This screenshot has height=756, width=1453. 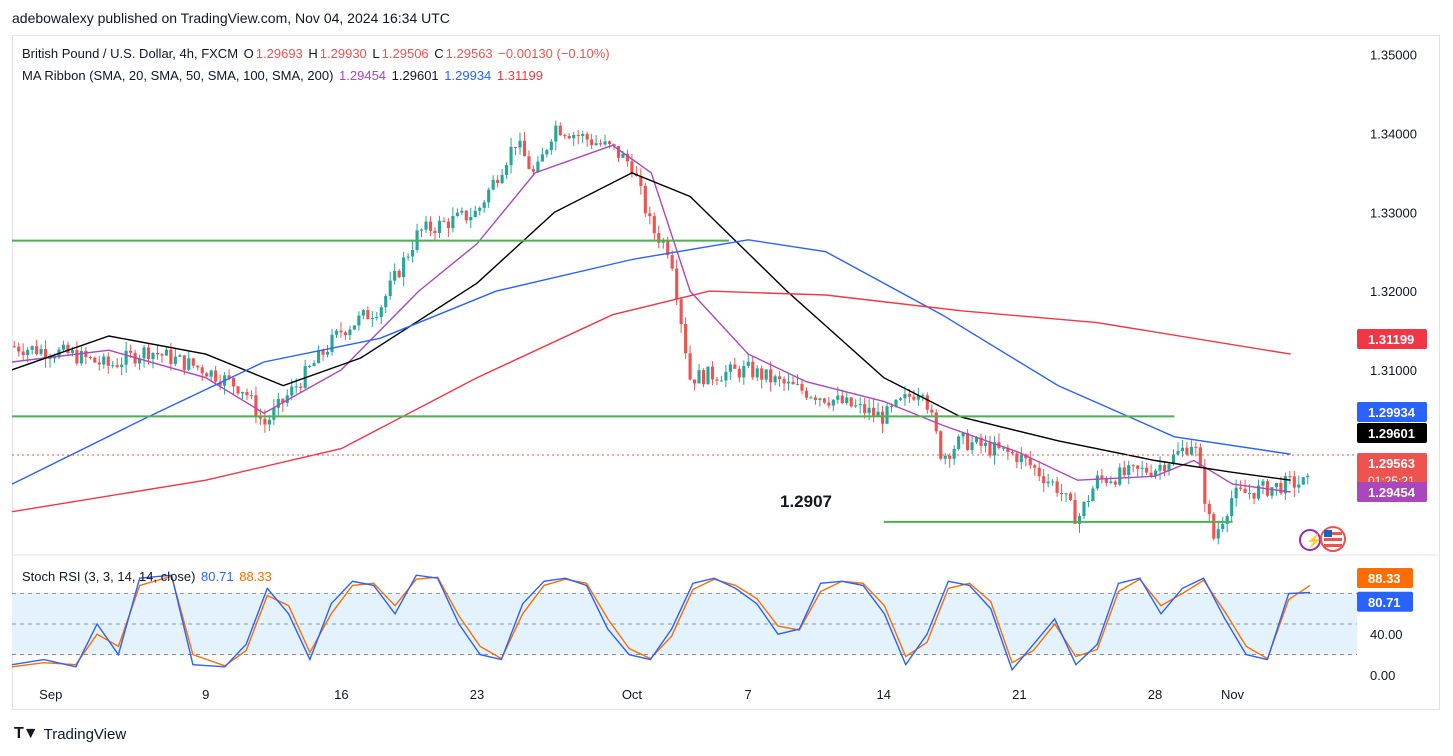 I want to click on price-badge-value: 1.31199, so click(x=1391, y=339).